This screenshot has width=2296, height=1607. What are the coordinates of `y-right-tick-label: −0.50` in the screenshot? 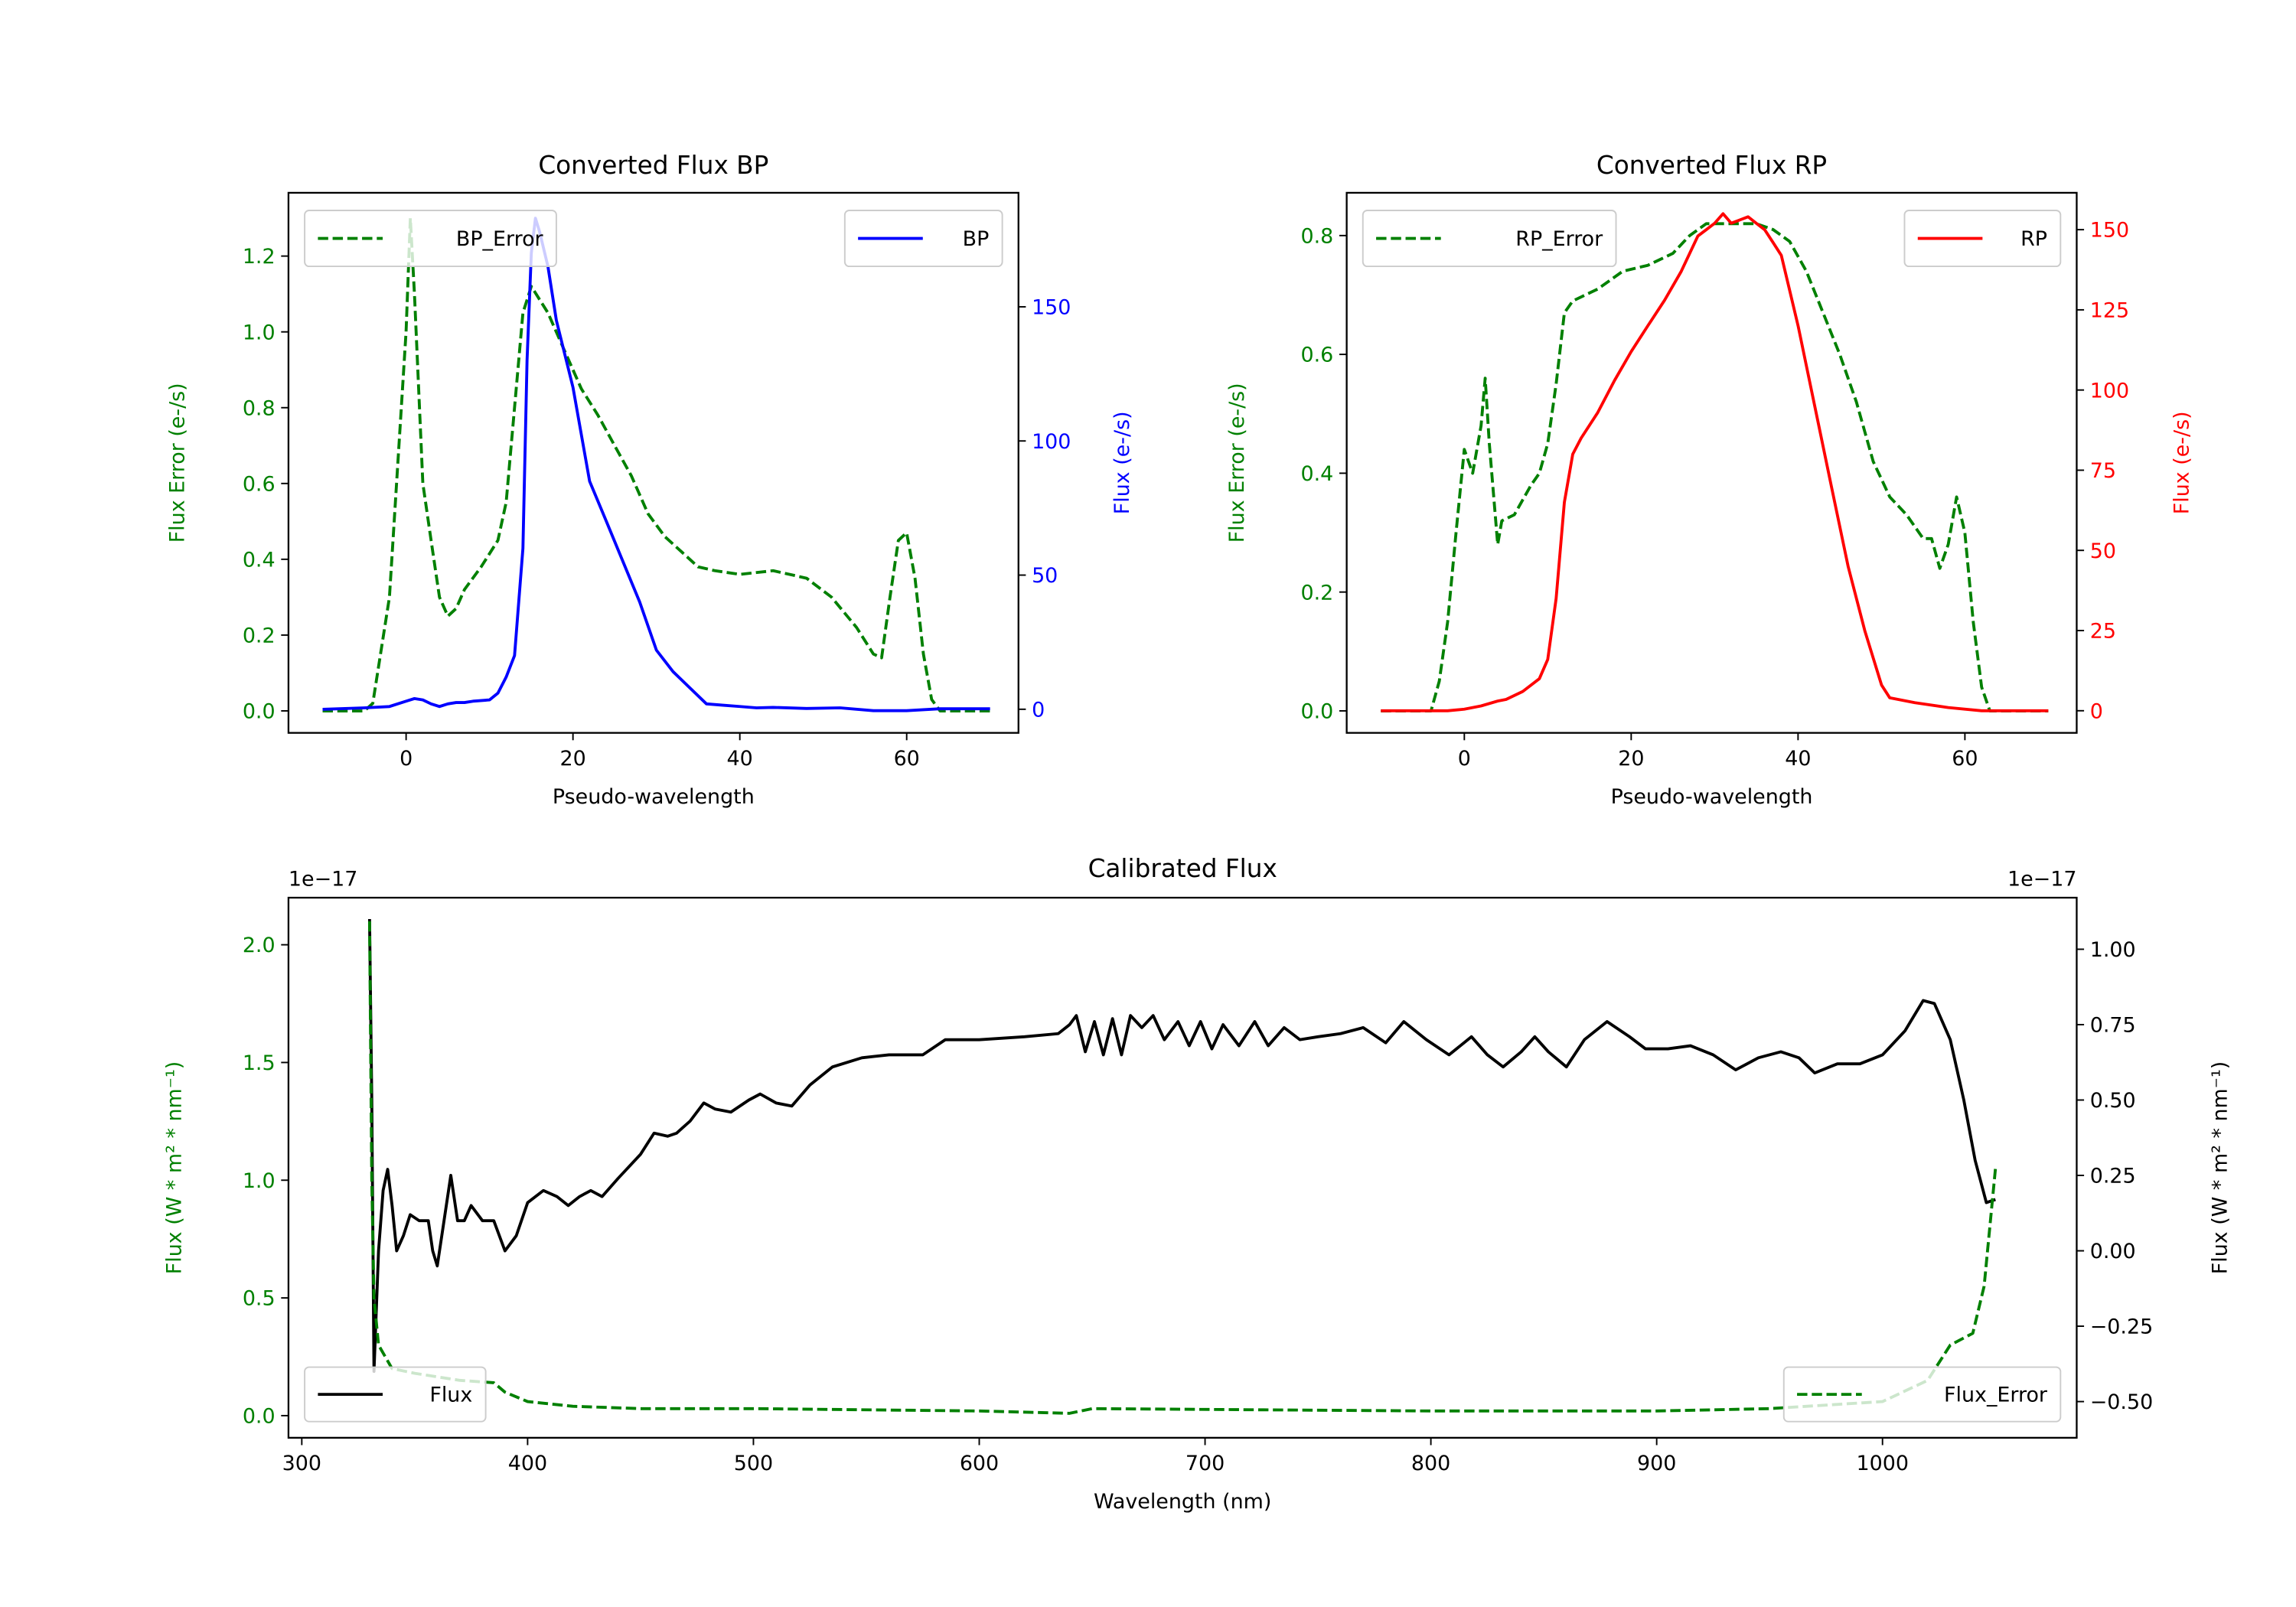 It's located at (2121, 1402).